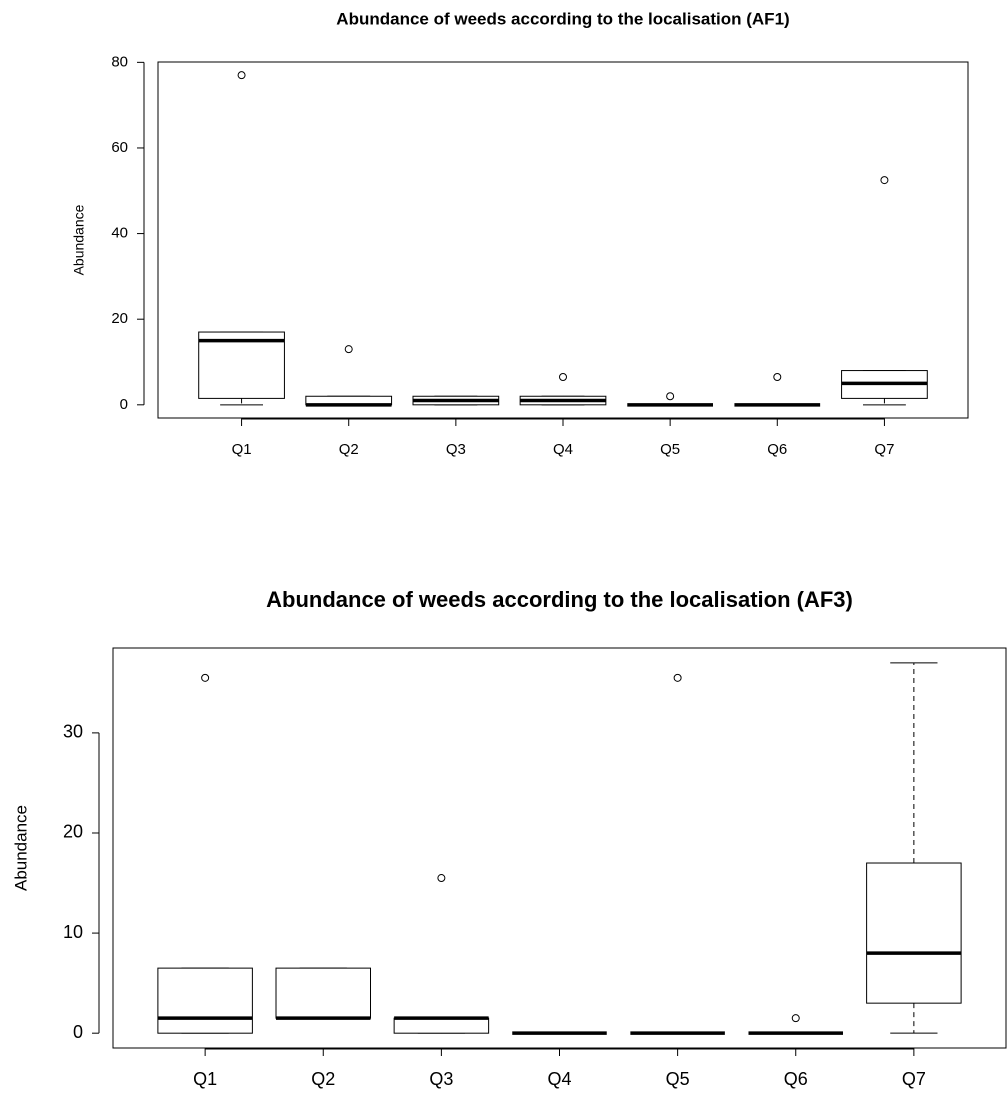  Describe the element at coordinates (119, 147) in the screenshot. I see `y-tick-label: 60` at that location.